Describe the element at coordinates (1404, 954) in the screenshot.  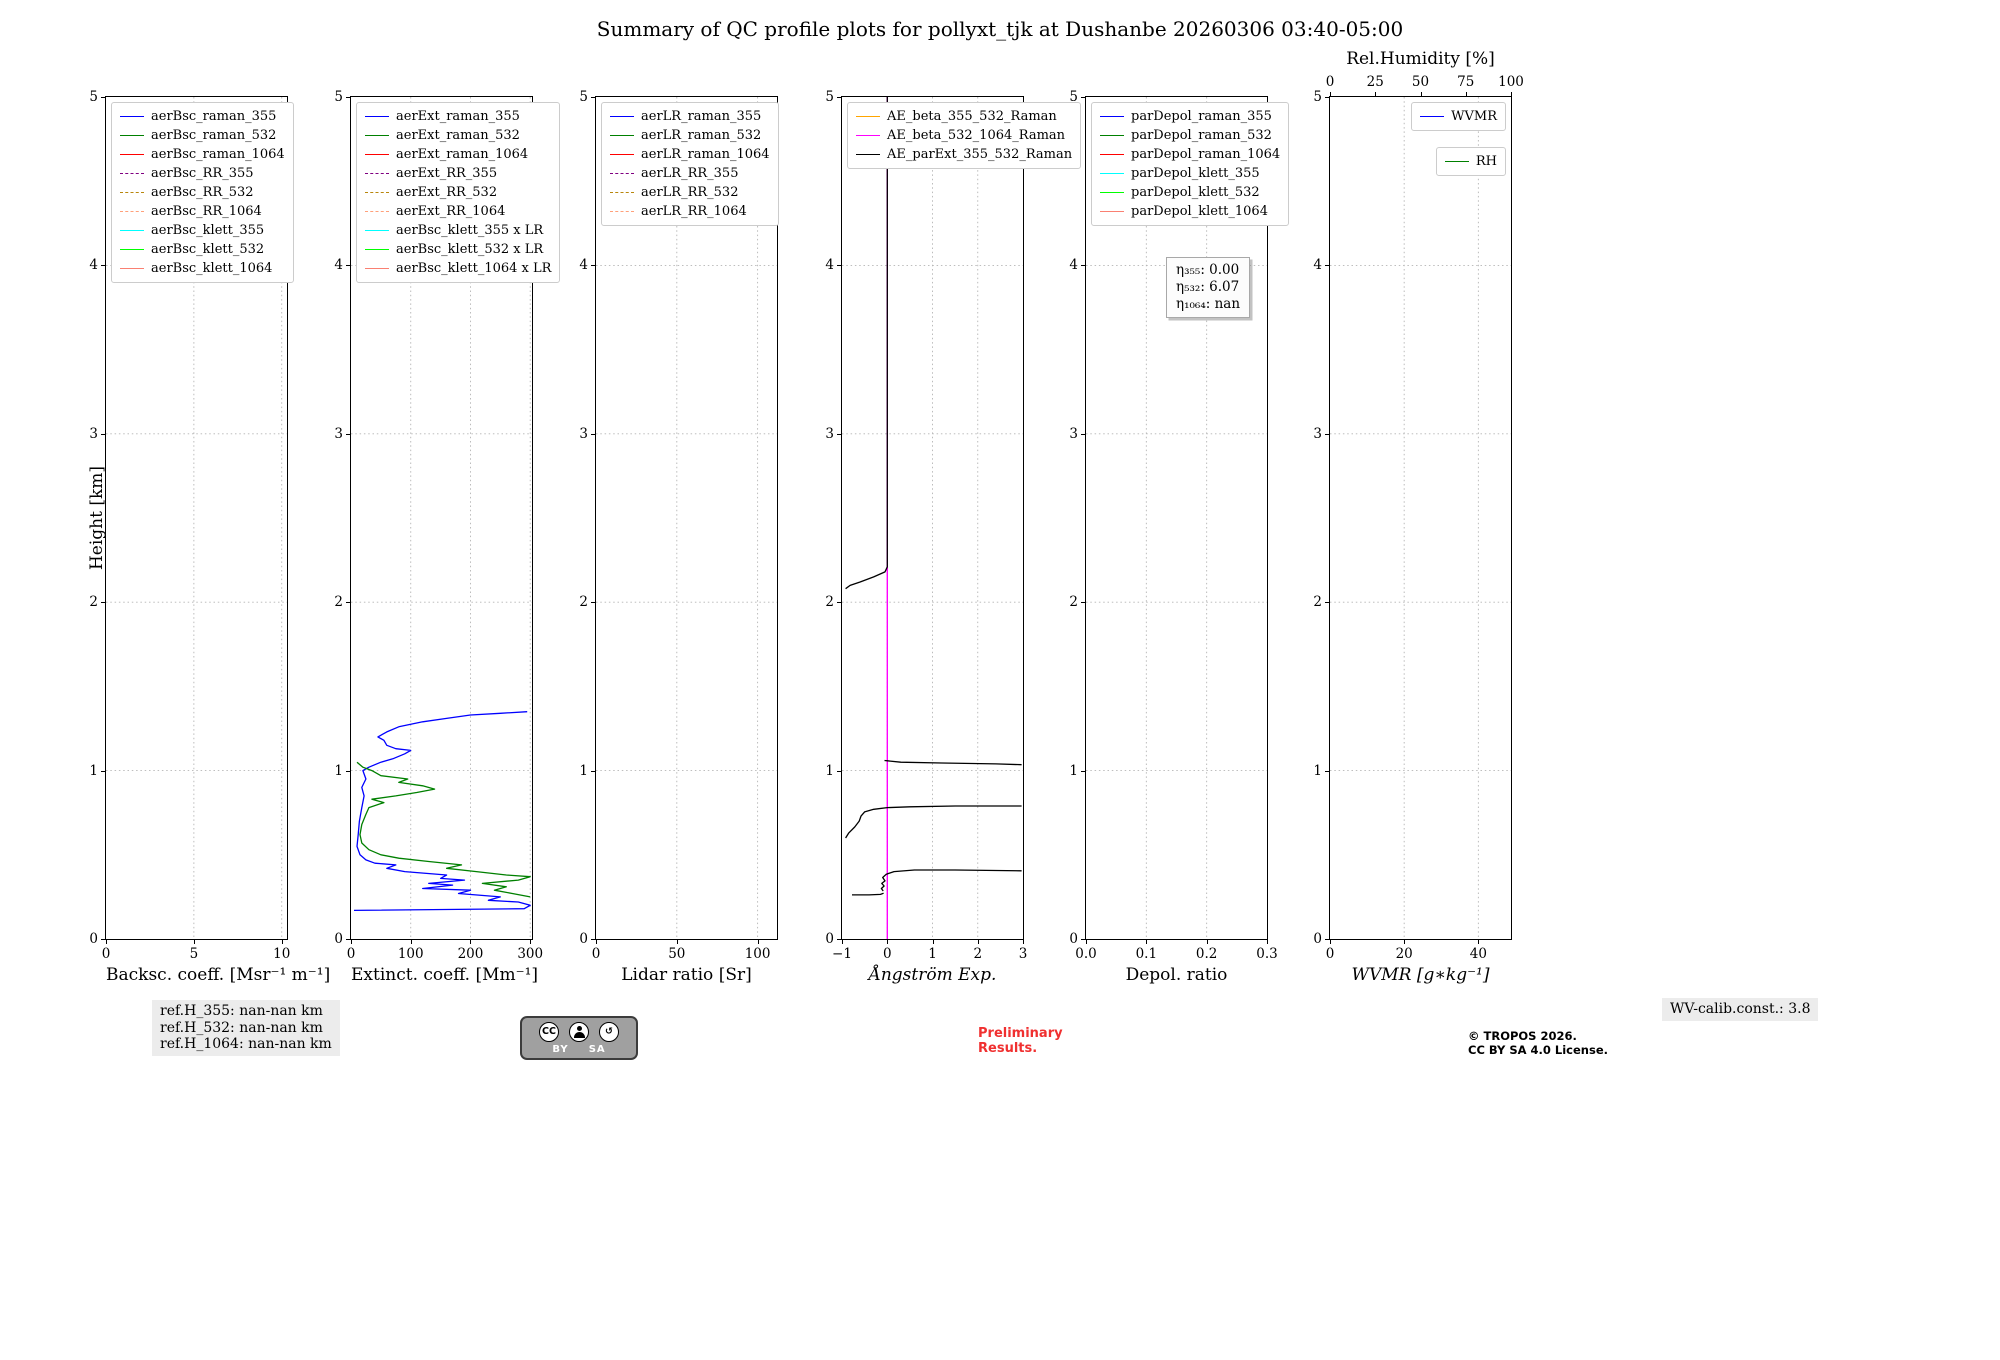
I see `x-tick-label: 20` at that location.